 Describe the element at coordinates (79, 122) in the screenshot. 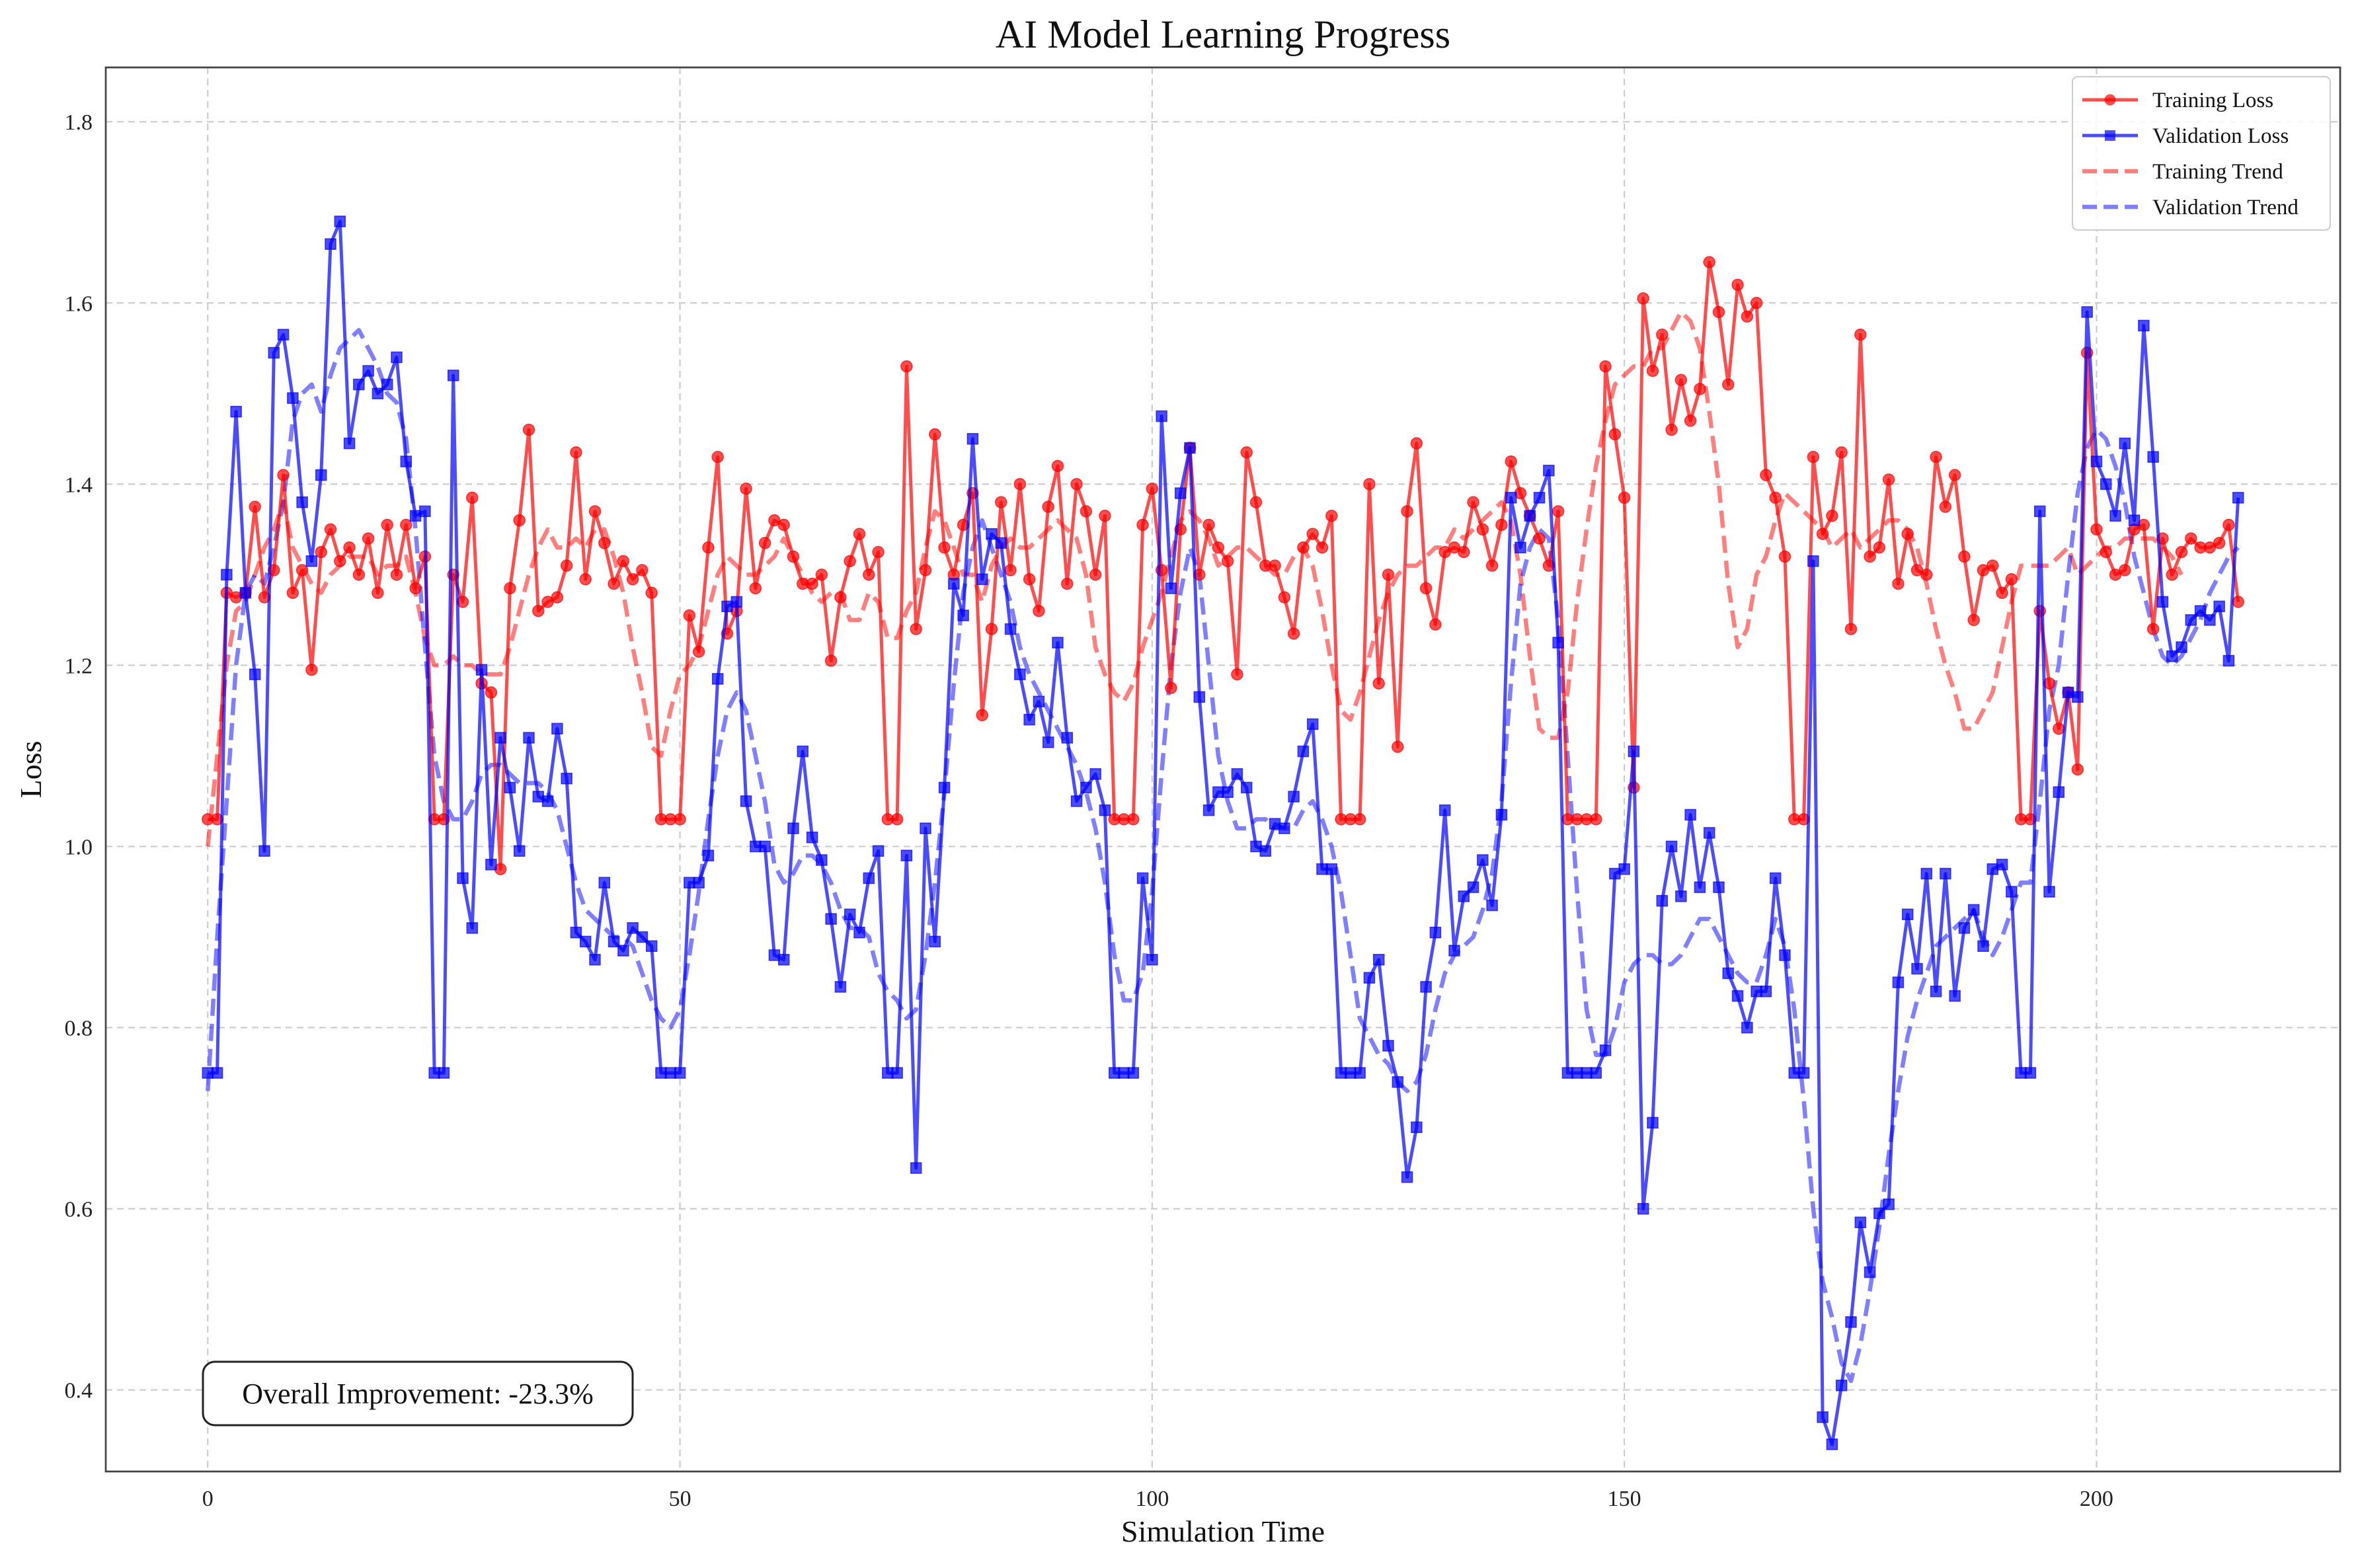

I see `y-tick-label: 1.8` at that location.